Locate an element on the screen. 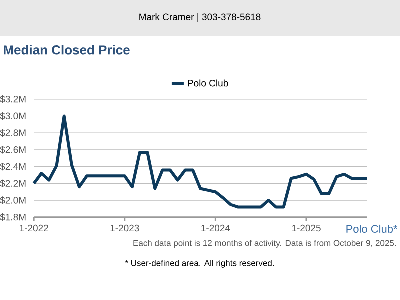 Image resolution: width=400 pixels, height=300 pixels. chart-title: Median Closed Price is located at coordinates (67, 50).